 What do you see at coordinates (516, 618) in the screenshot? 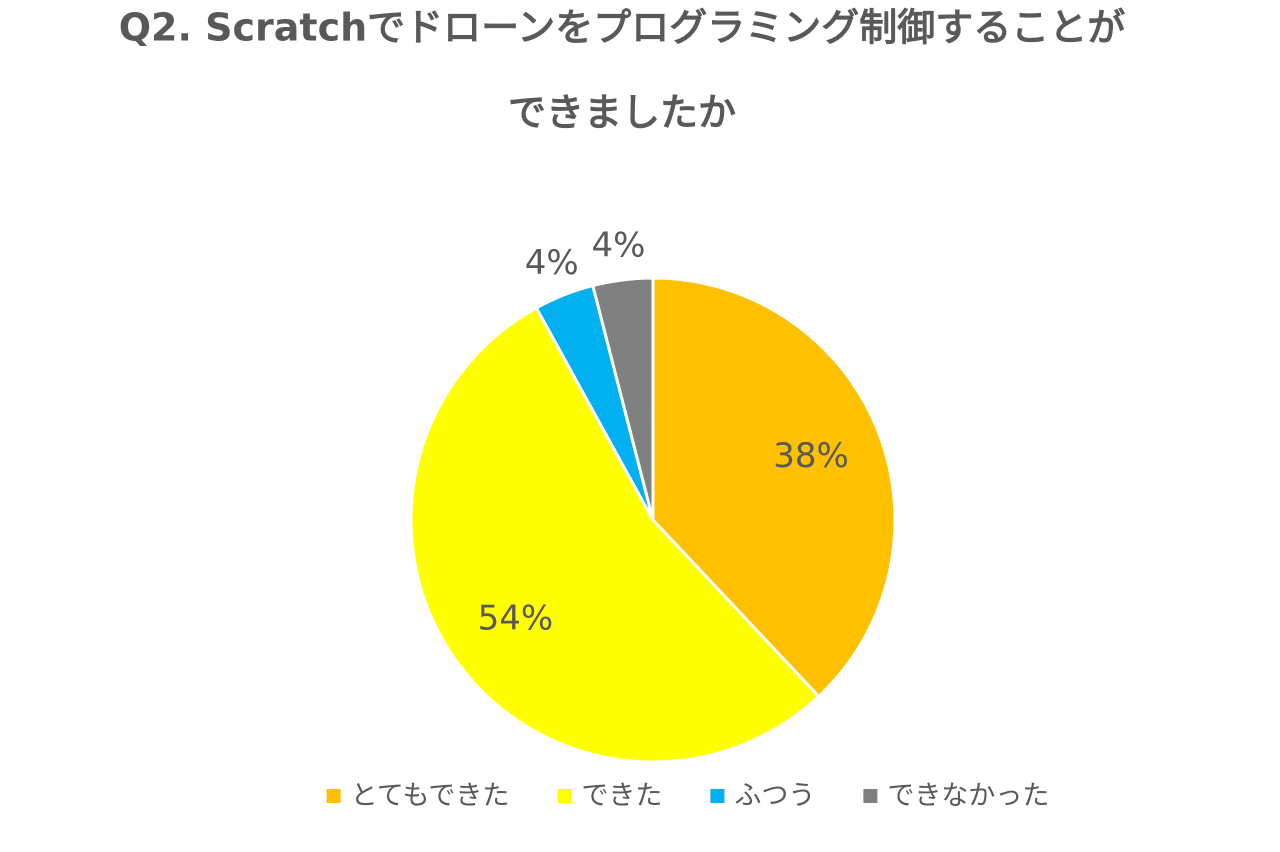
I see `data-label: 54%` at bounding box center [516, 618].